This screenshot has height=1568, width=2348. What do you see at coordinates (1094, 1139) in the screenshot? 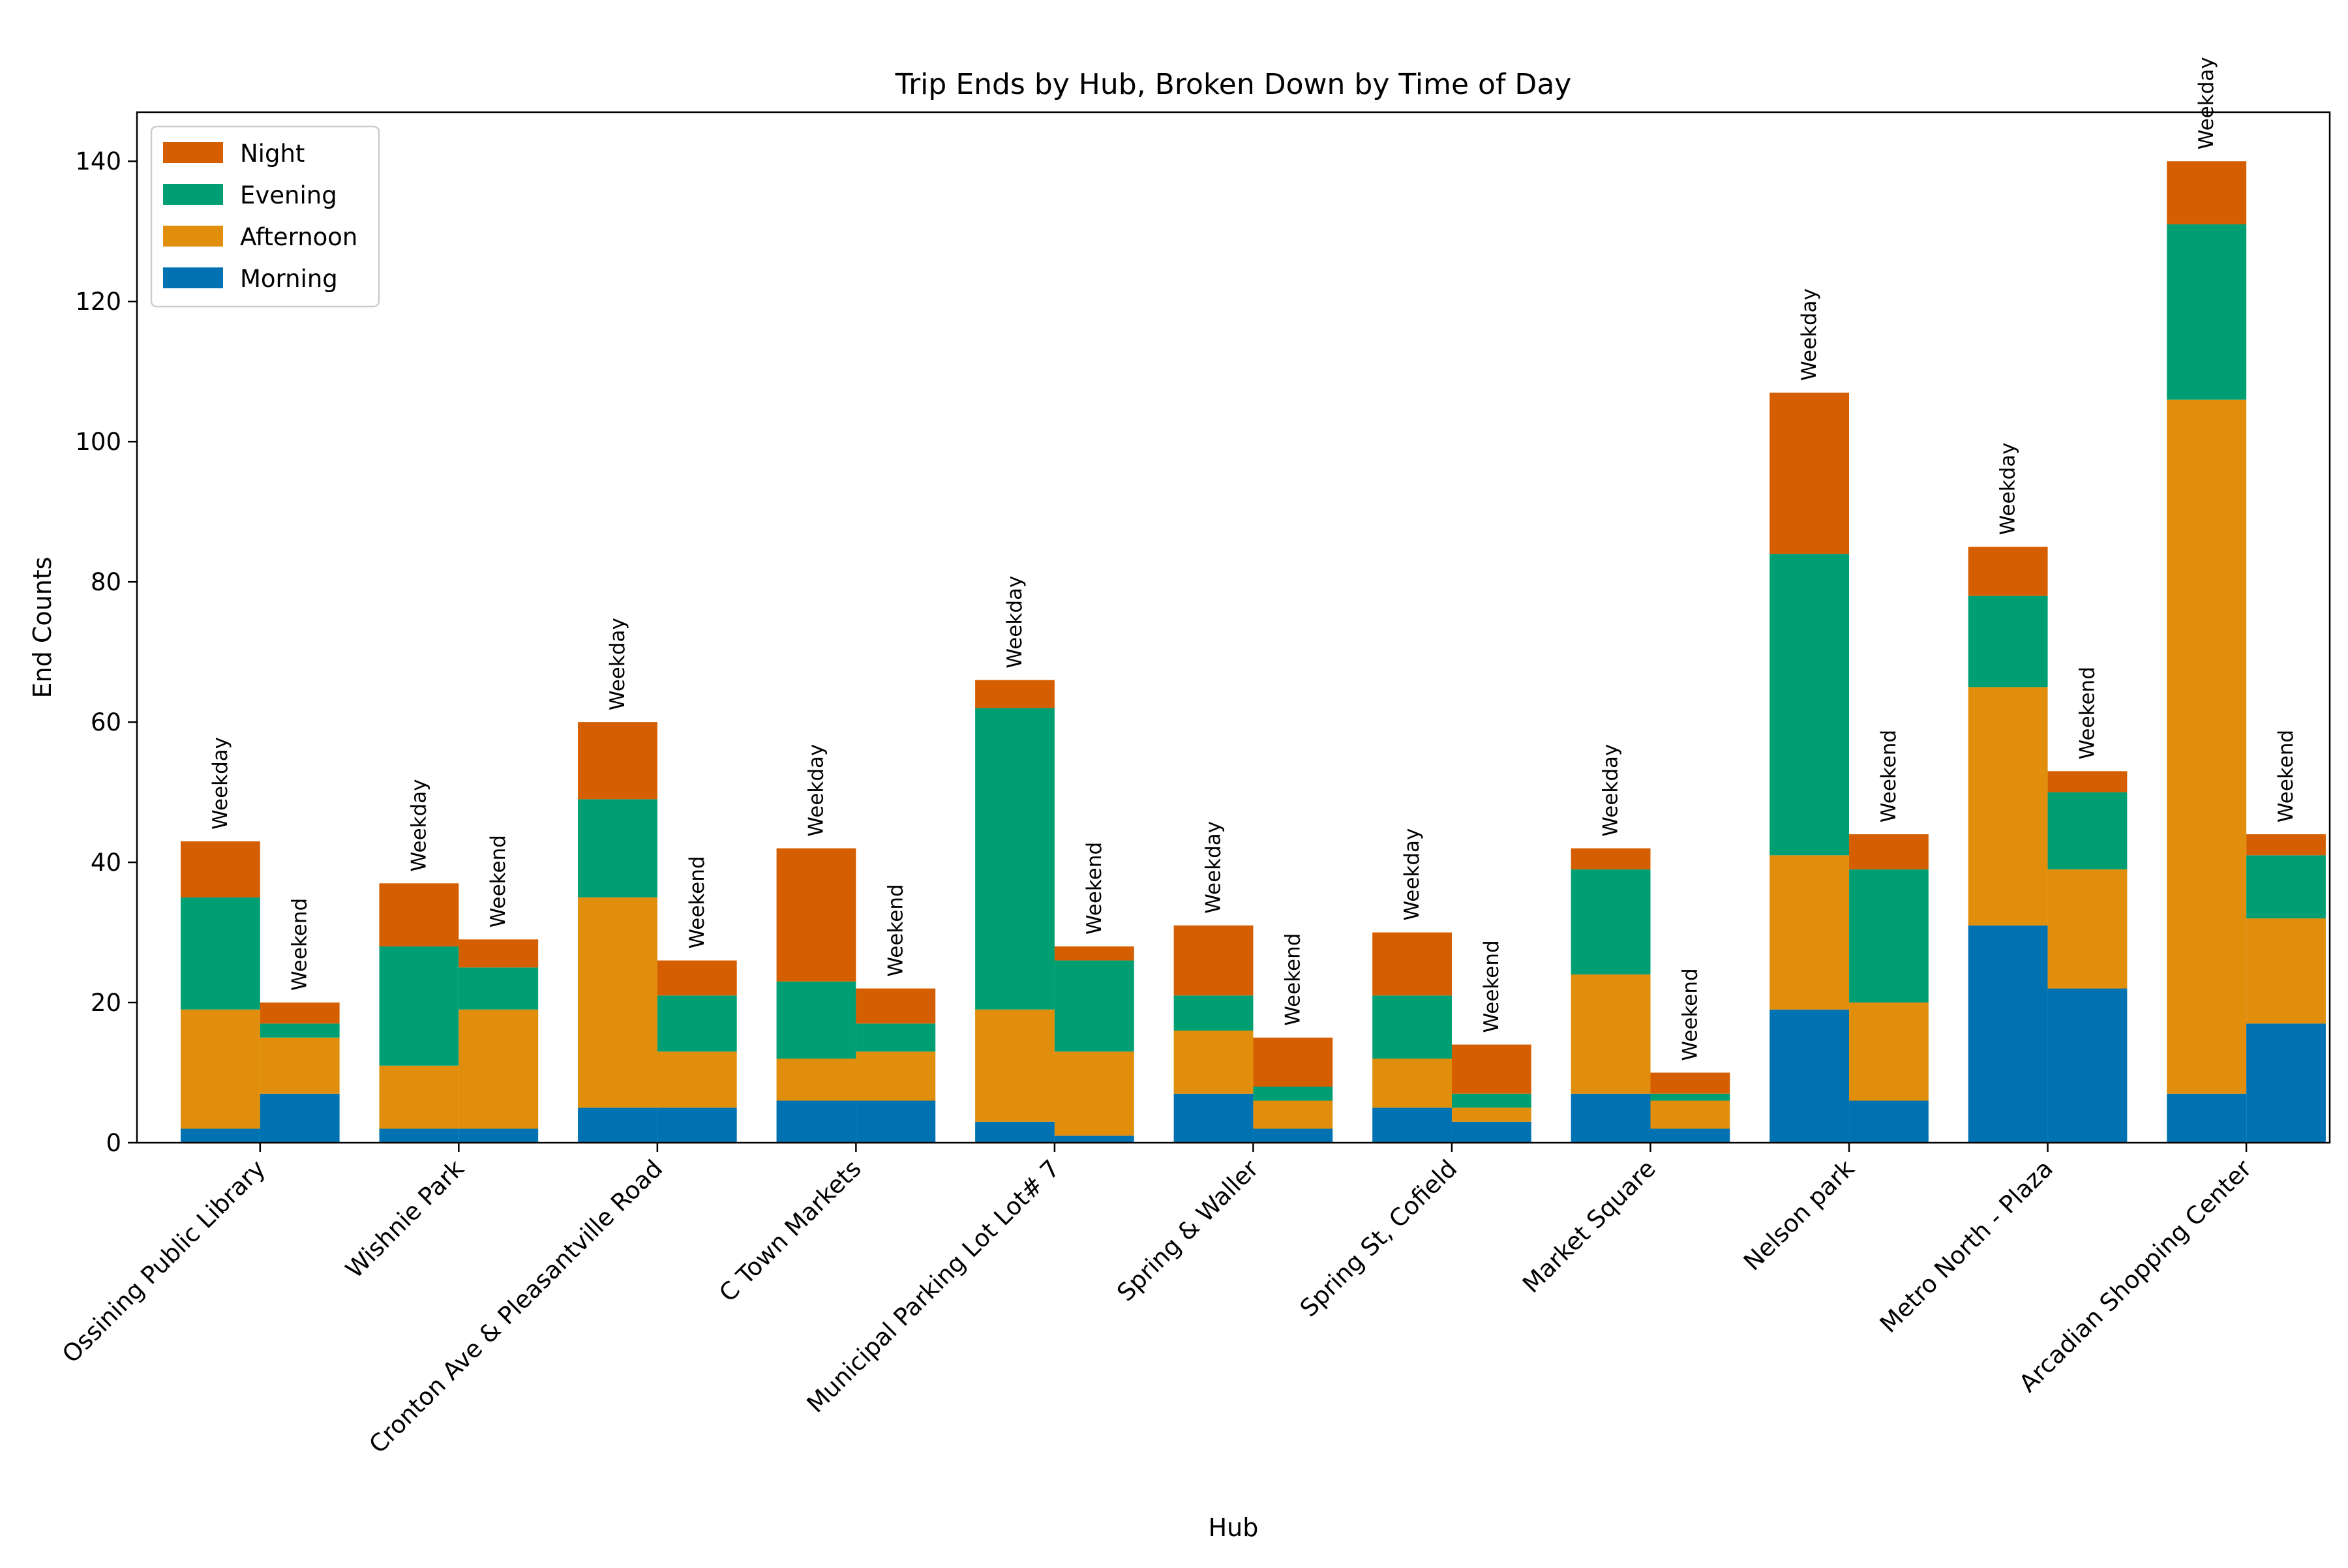
I see `bar-municipal-parking-lot-lot-7-weekend-morning` at bounding box center [1094, 1139].